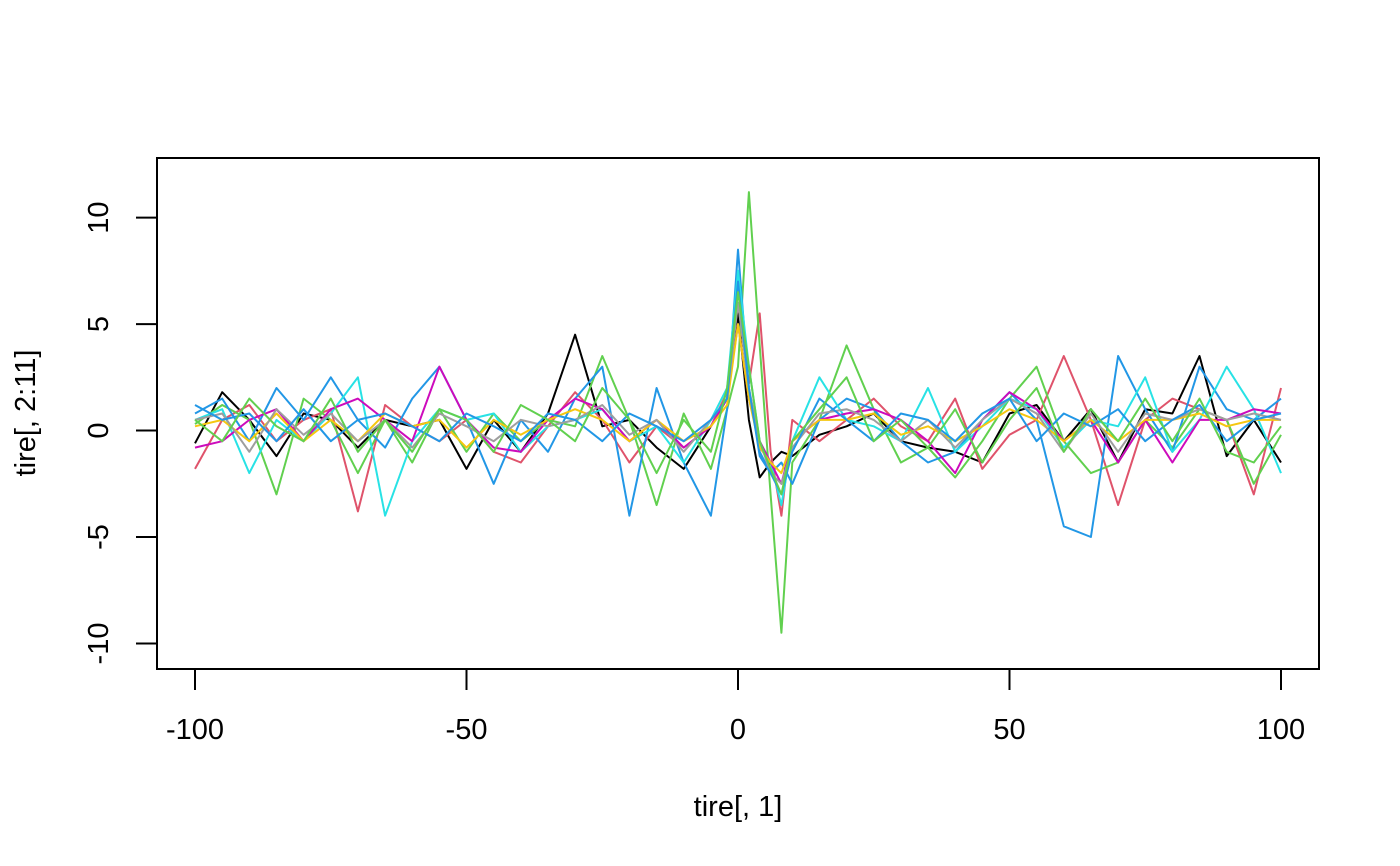 Image resolution: width=1400 pixels, height=866 pixels. Describe the element at coordinates (1009, 730) in the screenshot. I see `x-tick-label: 50` at that location.